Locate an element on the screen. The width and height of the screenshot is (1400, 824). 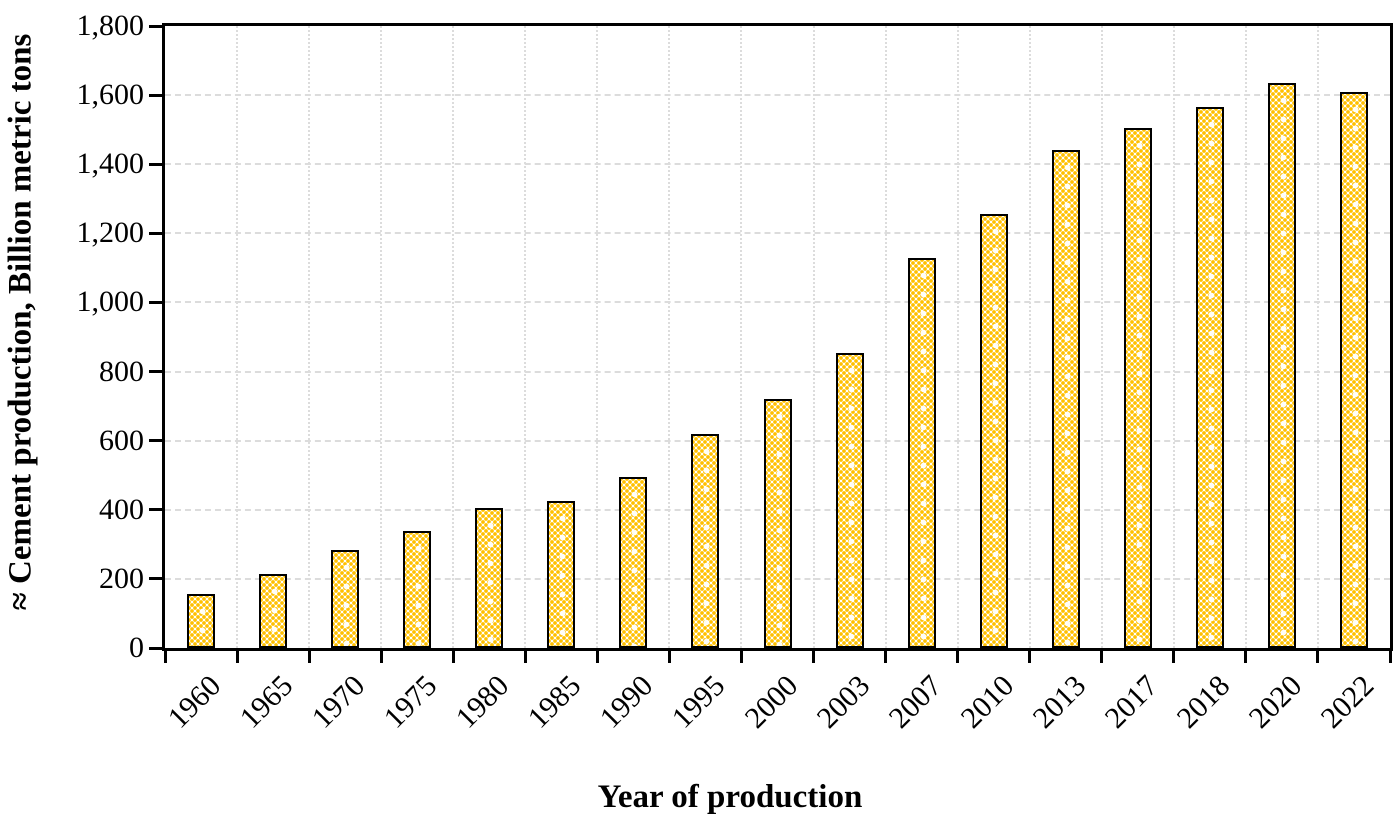
x-tick-label-2003: 2003 is located at coordinates (843, 702).